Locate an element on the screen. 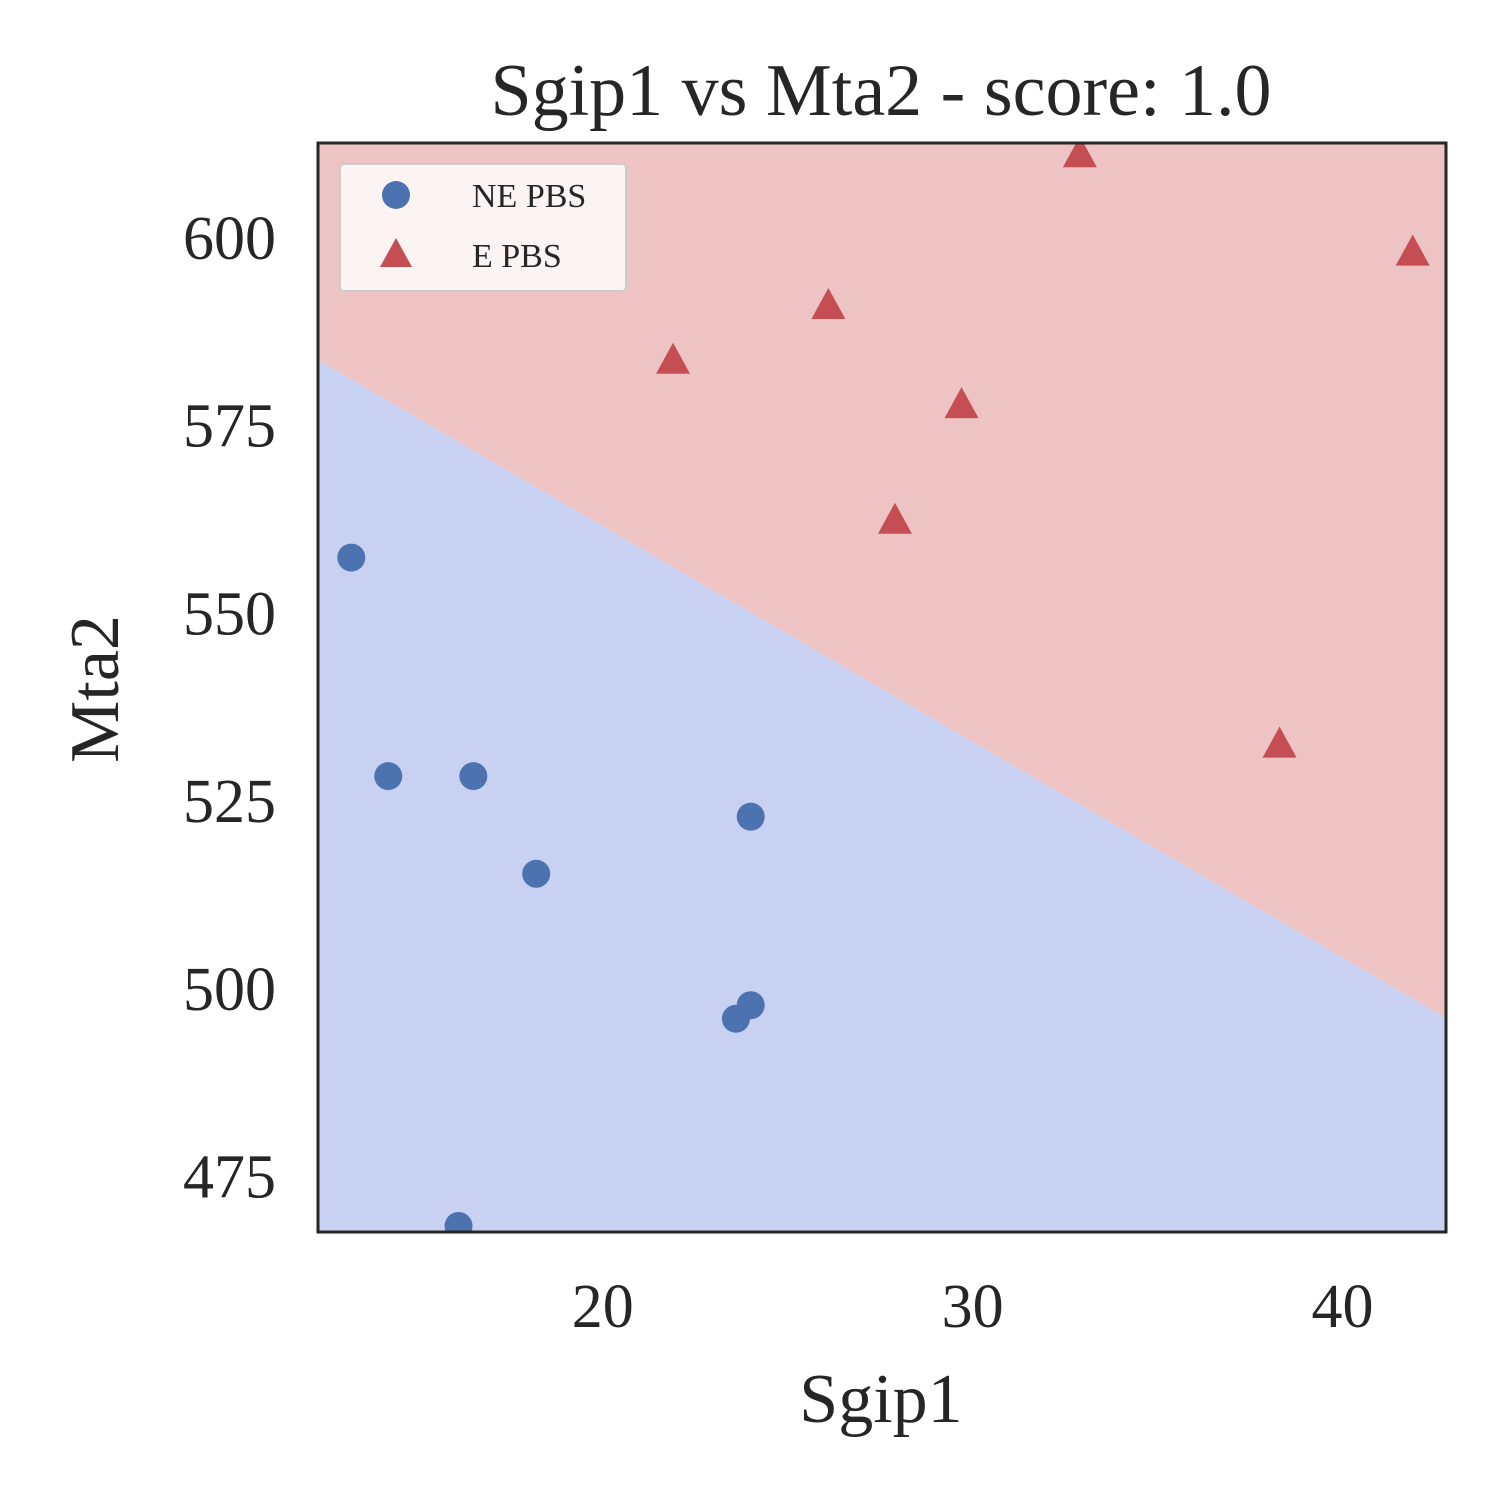 This screenshot has width=1500, height=1500. y-tick-label: 525 is located at coordinates (229, 802).